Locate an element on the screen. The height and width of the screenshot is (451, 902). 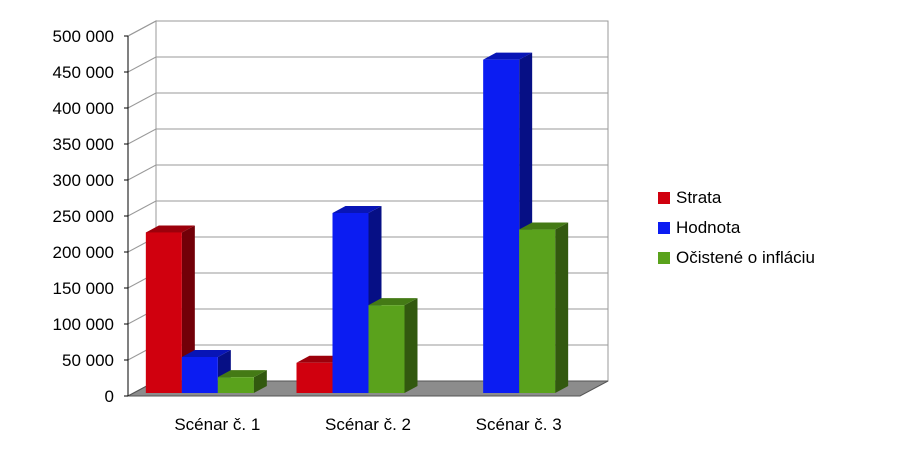
y-tick-label: 250 000 is located at coordinates (83, 216).